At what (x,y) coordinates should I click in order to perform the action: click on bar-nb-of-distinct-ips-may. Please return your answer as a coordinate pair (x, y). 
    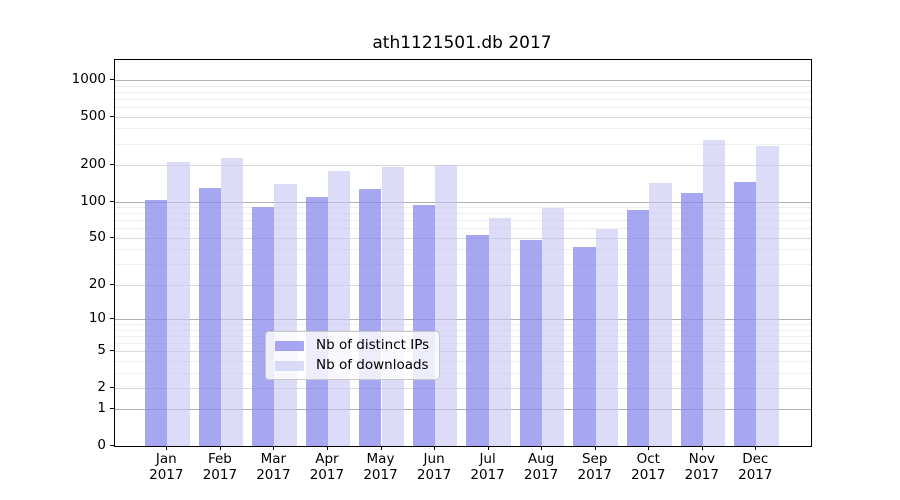
    Looking at the image, I should click on (370, 317).